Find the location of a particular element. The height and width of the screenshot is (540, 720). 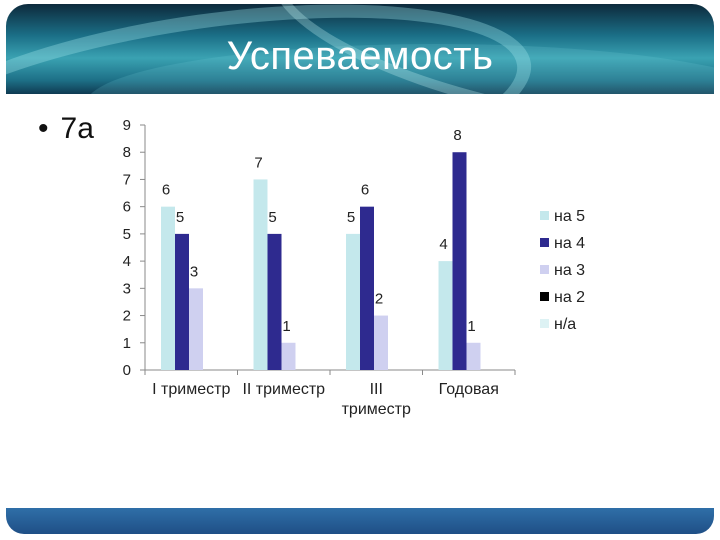

y-tick-label: 3 is located at coordinates (127, 288).